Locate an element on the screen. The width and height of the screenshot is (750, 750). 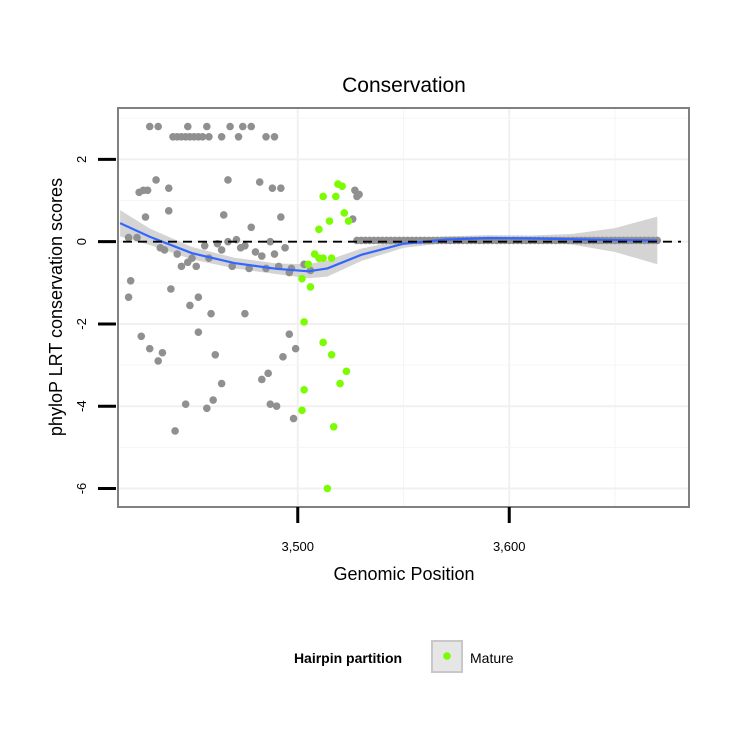
legend: Hairpin partition Mature is located at coordinates (404, 656).